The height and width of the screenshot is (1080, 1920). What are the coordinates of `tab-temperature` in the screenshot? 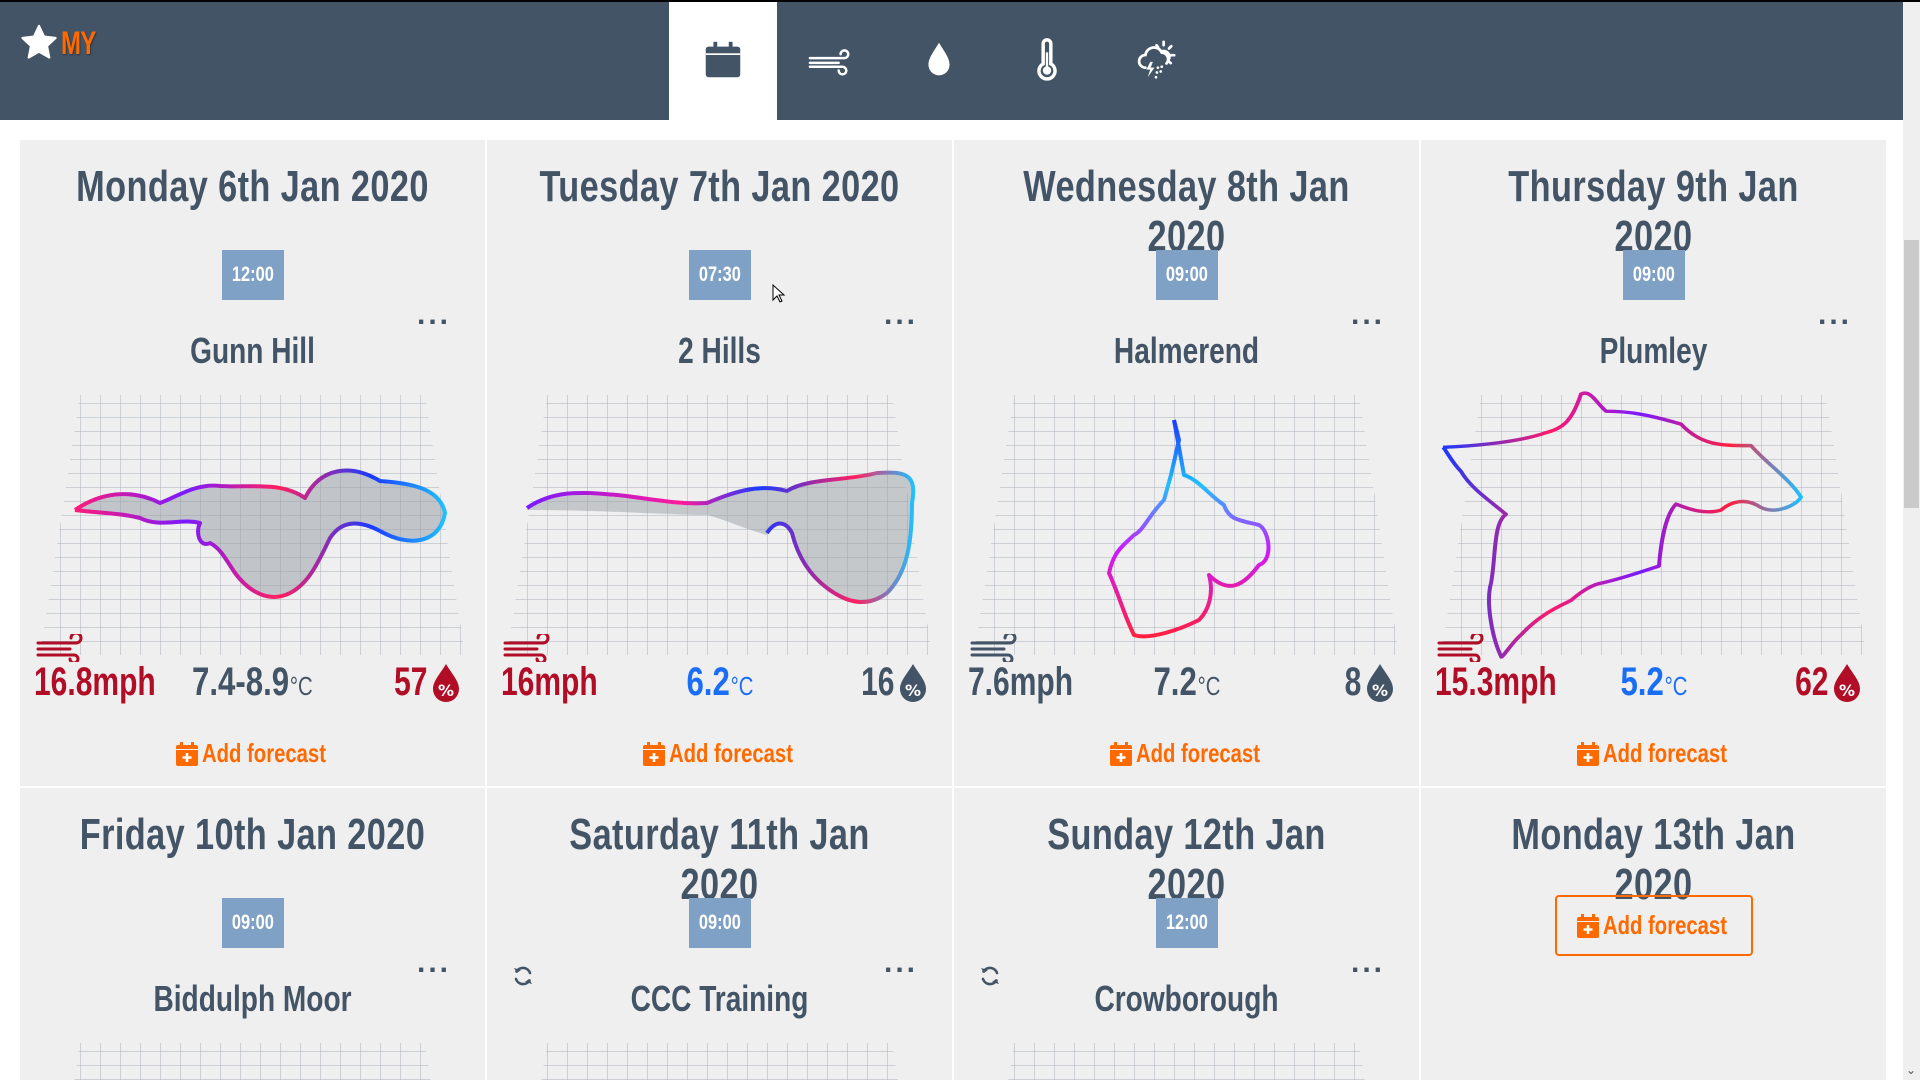 It's located at (1047, 60).